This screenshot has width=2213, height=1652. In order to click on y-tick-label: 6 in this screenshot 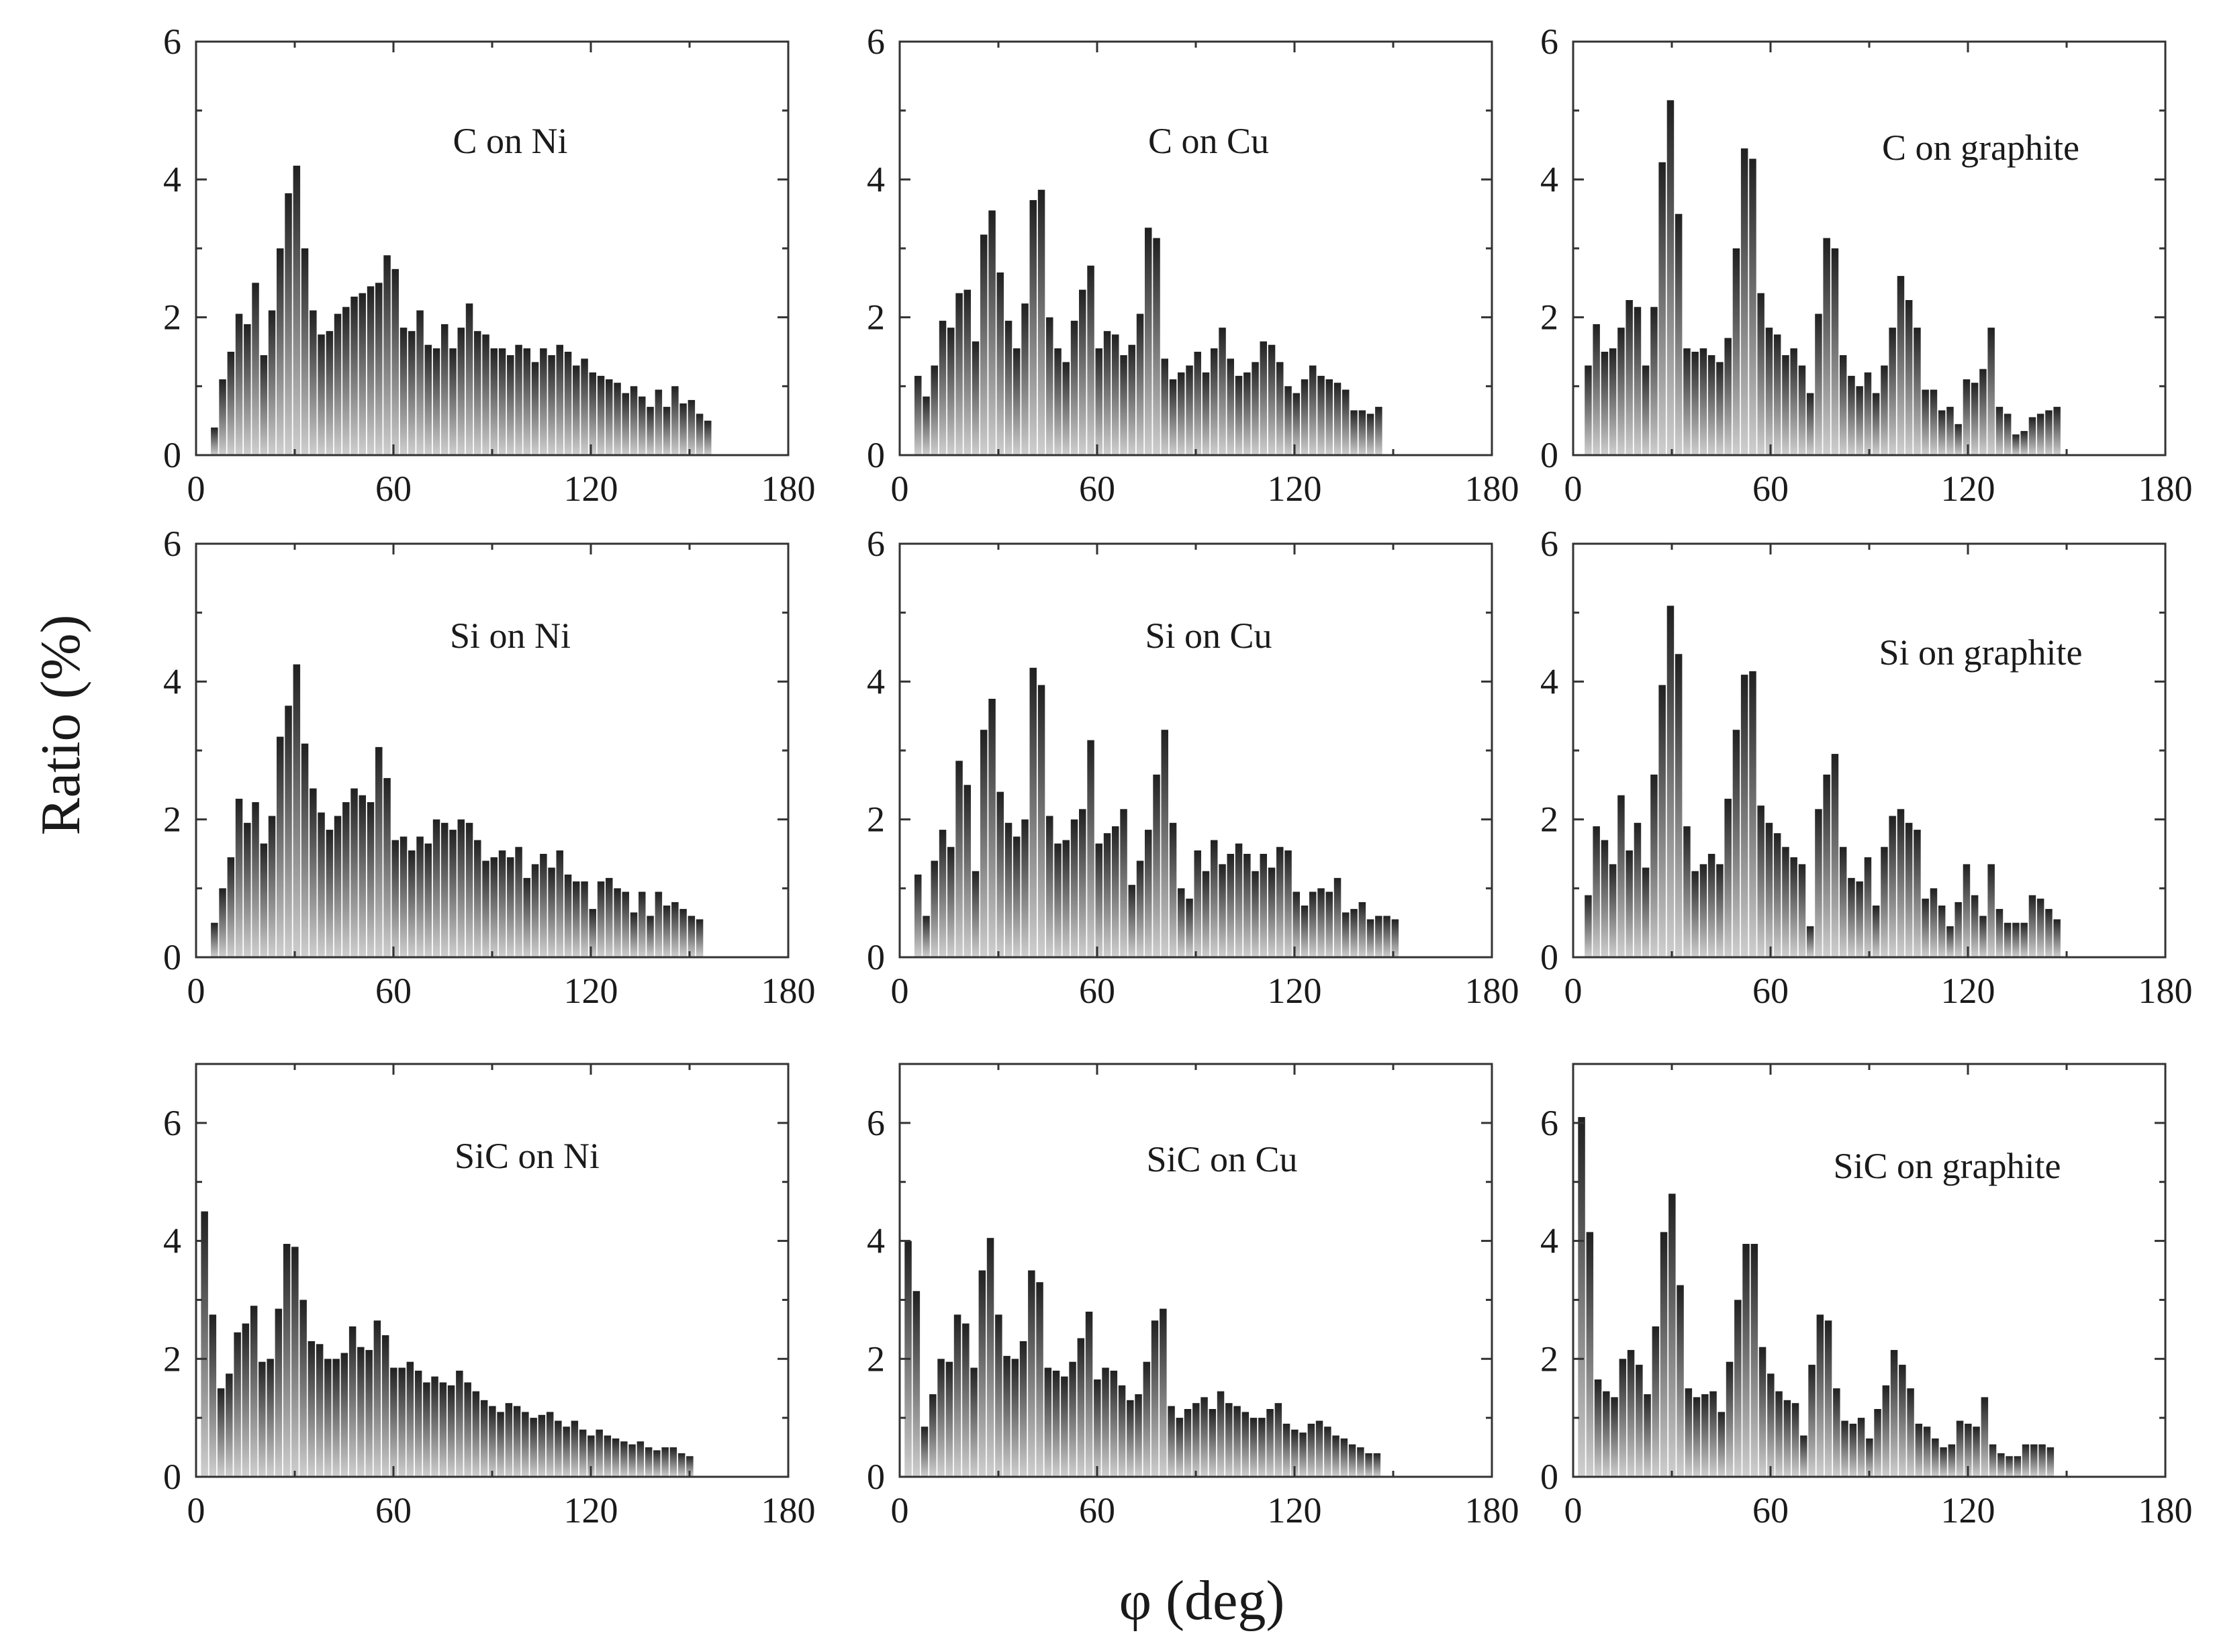, I will do `click(172, 544)`.